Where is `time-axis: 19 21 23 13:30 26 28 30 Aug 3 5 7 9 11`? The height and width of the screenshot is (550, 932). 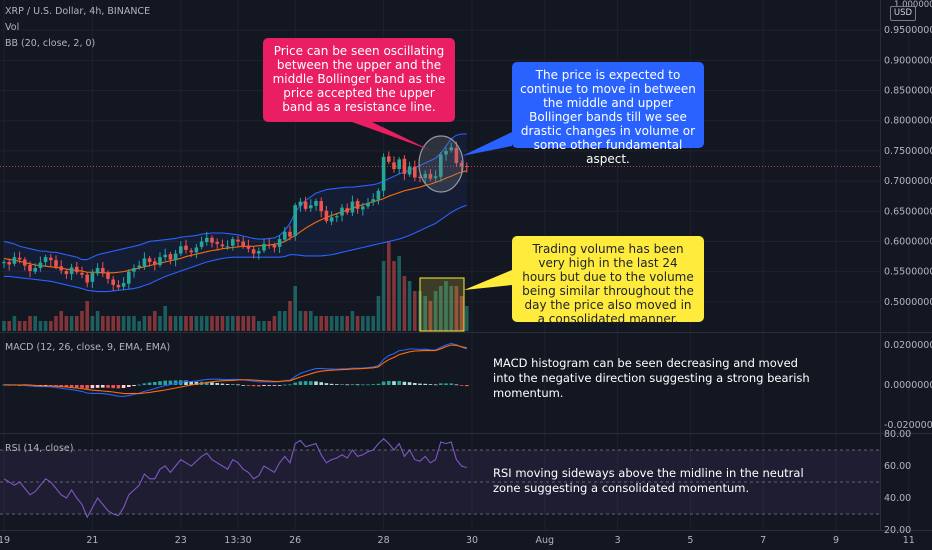
time-axis: 19 21 23 13:30 26 28 30 Aug 3 5 7 9 11 is located at coordinates (457, 540).